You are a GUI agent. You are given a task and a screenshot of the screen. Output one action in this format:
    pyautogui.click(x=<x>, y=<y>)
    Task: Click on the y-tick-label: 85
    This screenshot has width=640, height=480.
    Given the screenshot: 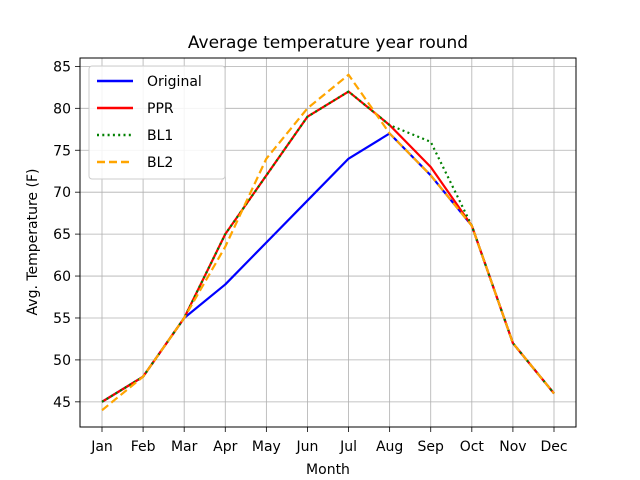 What is the action you would take?
    pyautogui.click(x=62, y=67)
    